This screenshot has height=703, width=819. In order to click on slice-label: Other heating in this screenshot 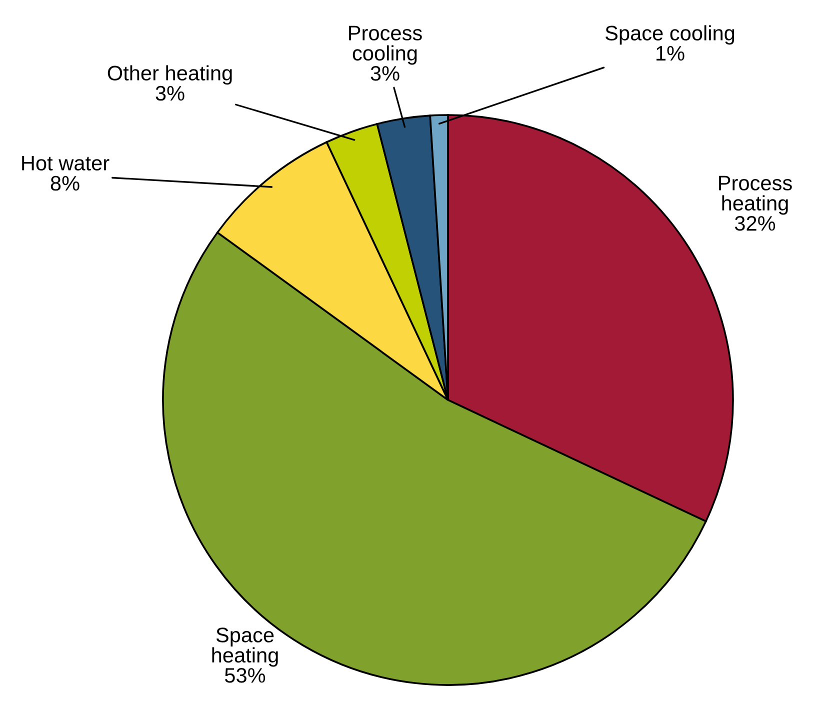, I will do `click(170, 75)`.